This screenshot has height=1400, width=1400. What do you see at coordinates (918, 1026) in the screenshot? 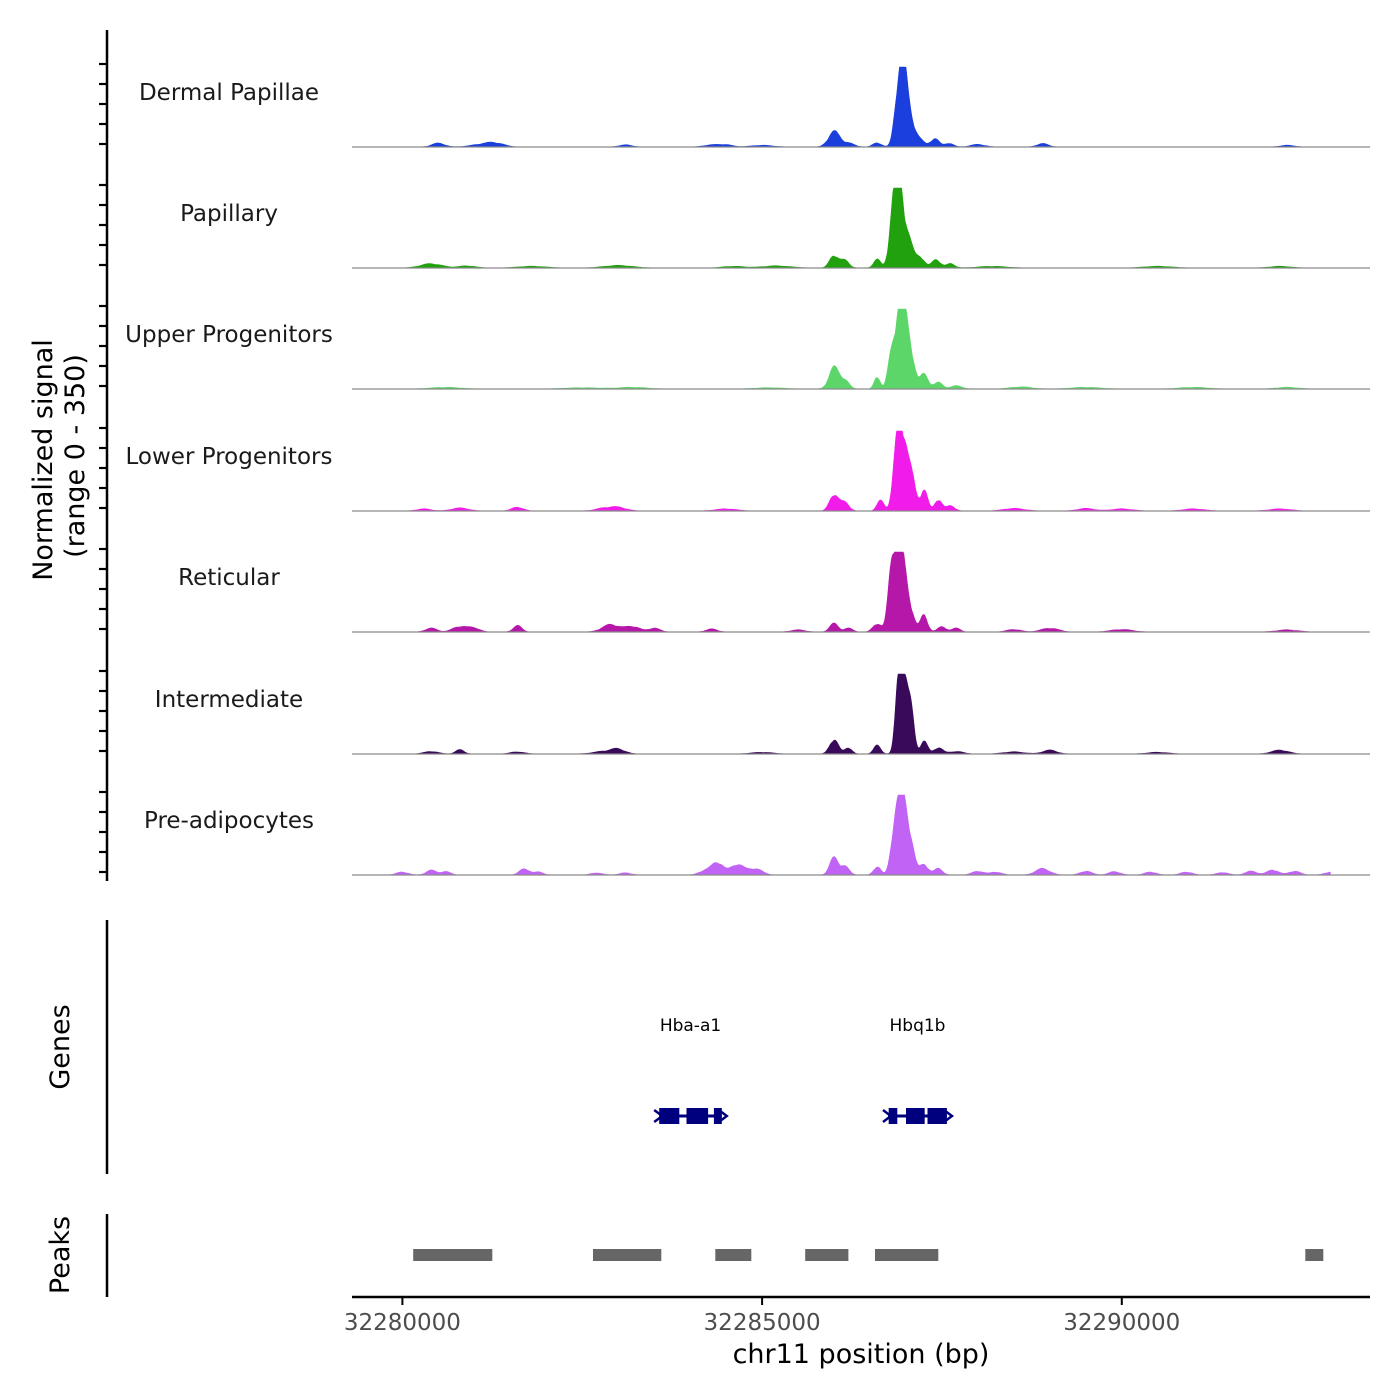
I see `gene-label: Hbq1b` at bounding box center [918, 1026].